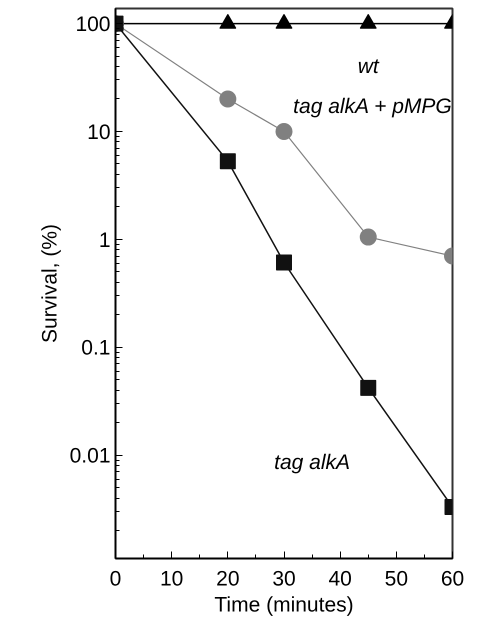  I want to click on x-tick-label: 50, so click(396, 579).